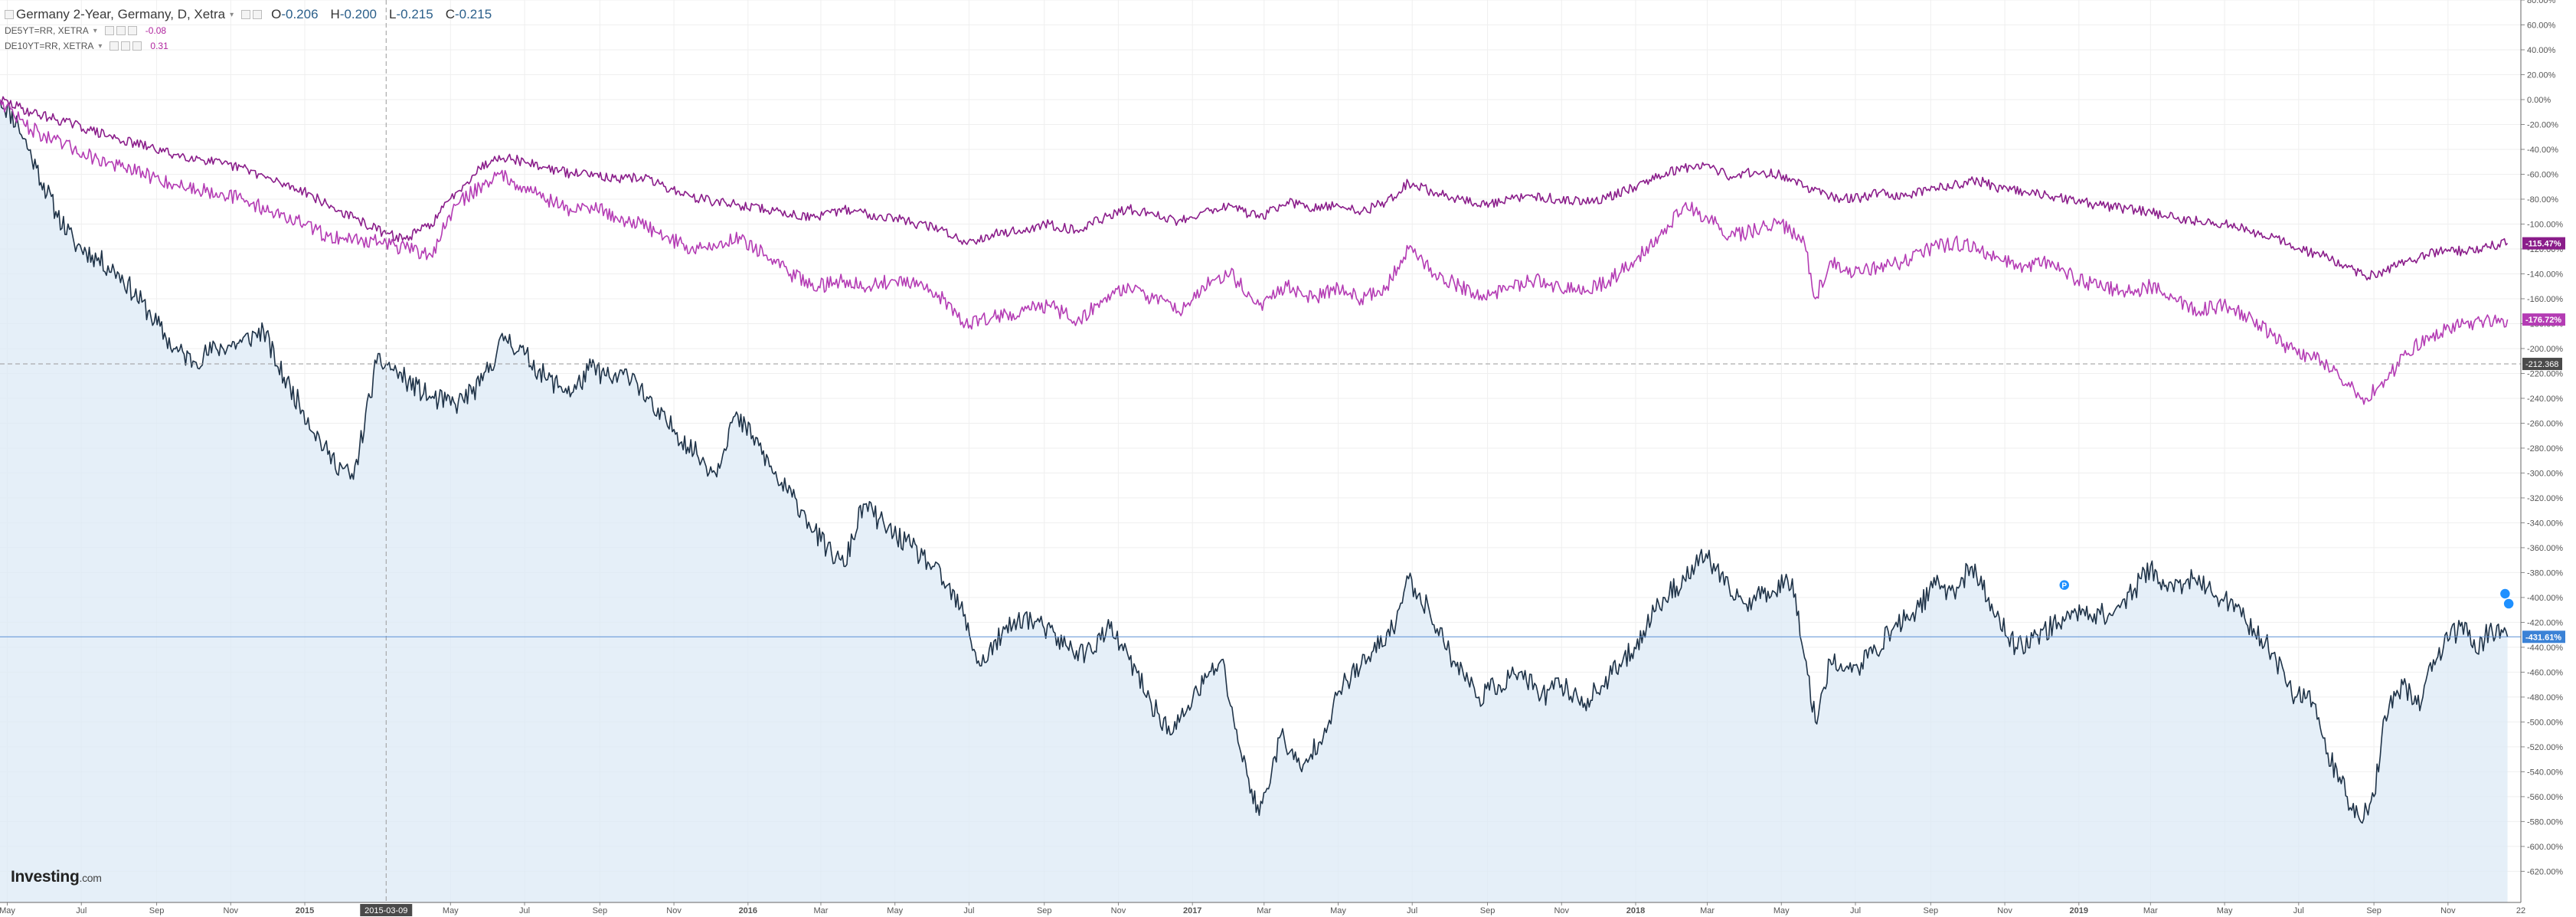 This screenshot has height=917, width=2576. I want to click on legend-overlay-10y-toggle-b, so click(126, 46).